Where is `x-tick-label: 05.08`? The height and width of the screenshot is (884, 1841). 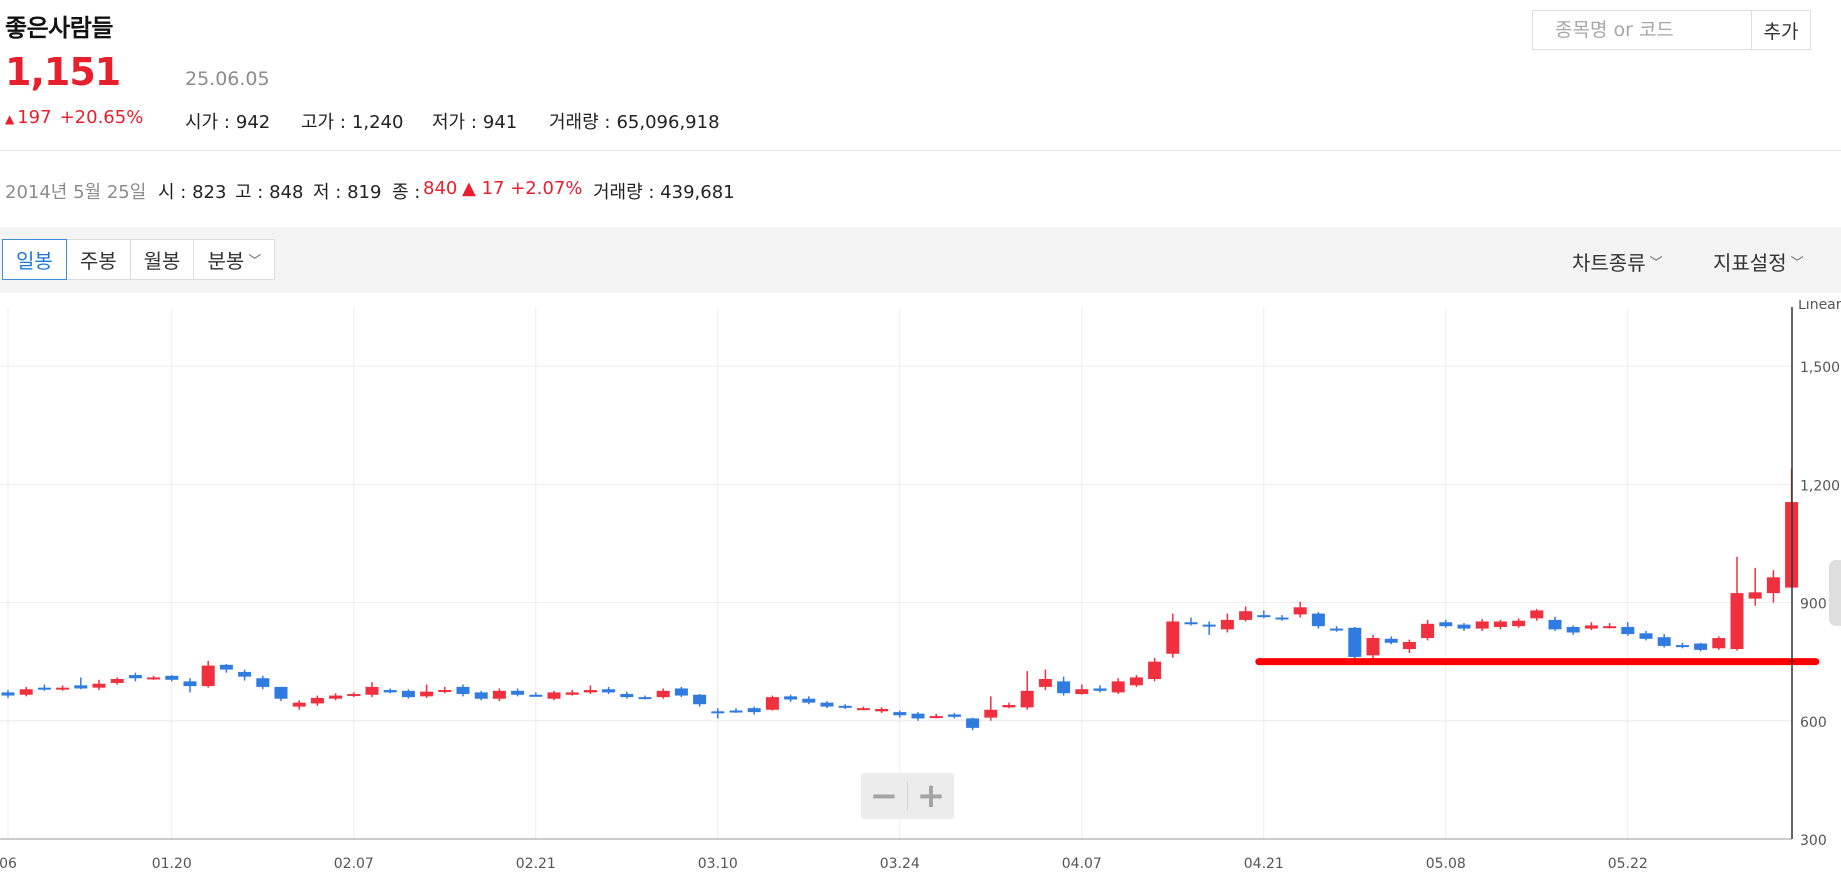 x-tick-label: 05.08 is located at coordinates (1446, 864).